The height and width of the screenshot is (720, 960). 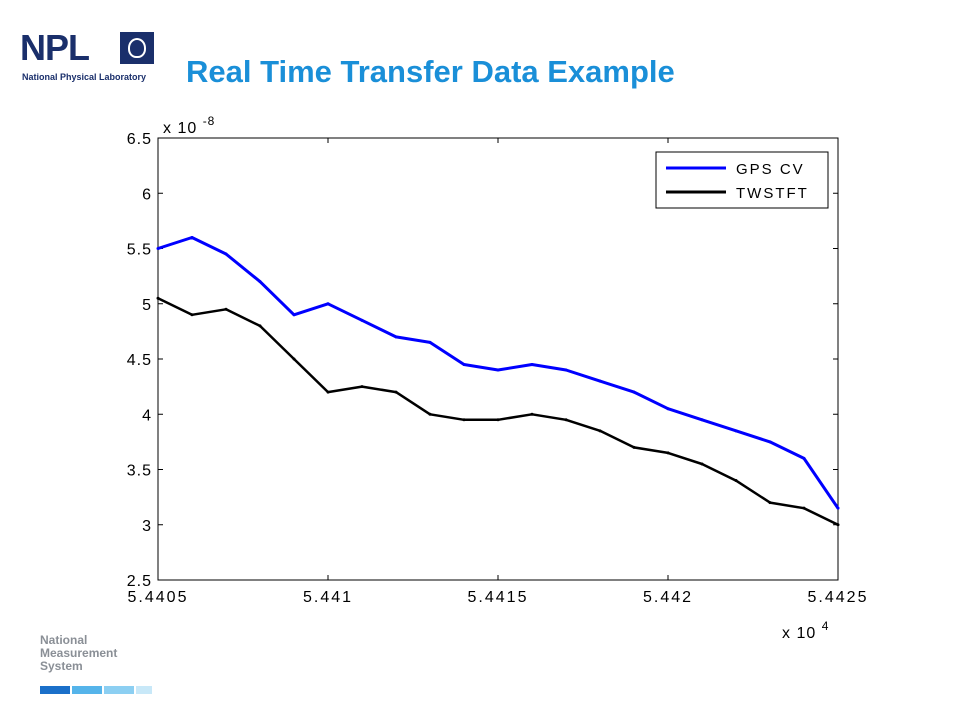 I want to click on x-tick-label: 5.4415, so click(x=498, y=597).